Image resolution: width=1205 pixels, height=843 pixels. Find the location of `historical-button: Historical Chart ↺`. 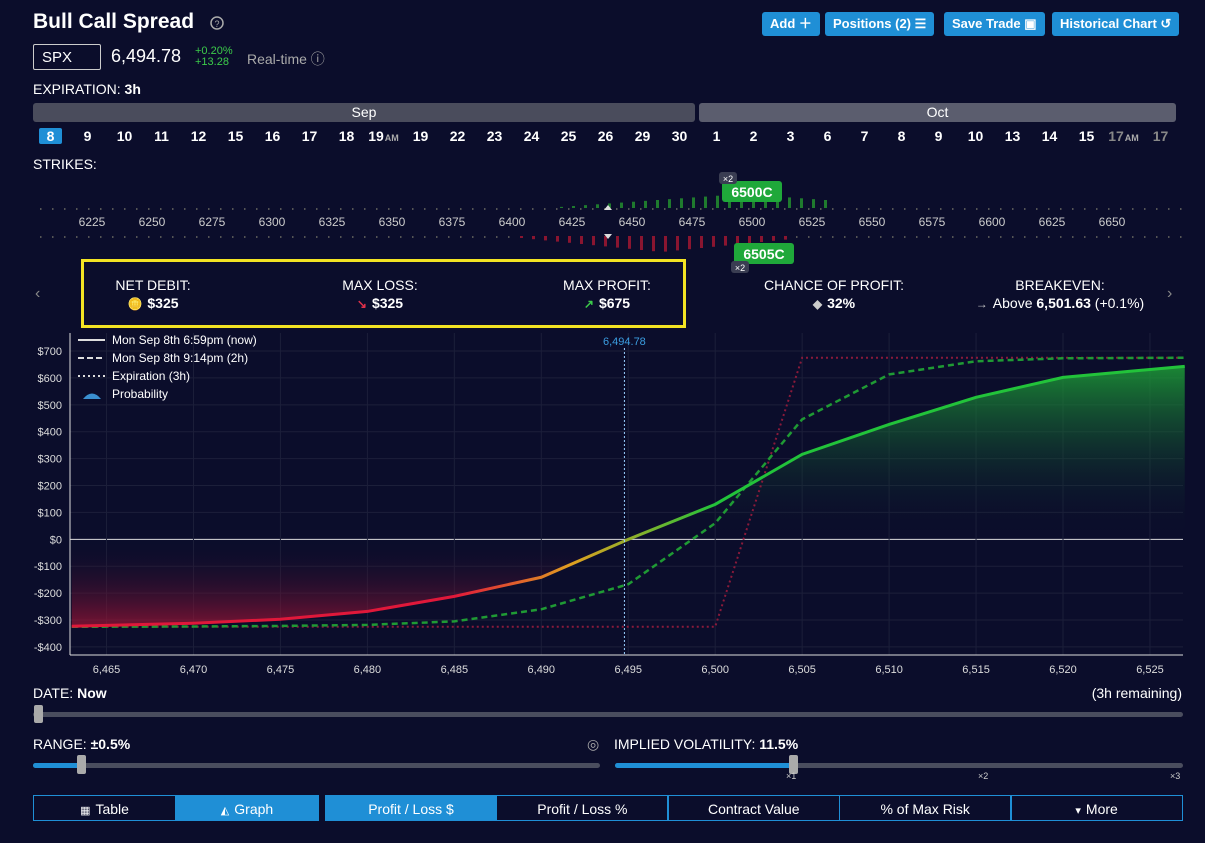

historical-button: Historical Chart ↺ is located at coordinates (1116, 24).